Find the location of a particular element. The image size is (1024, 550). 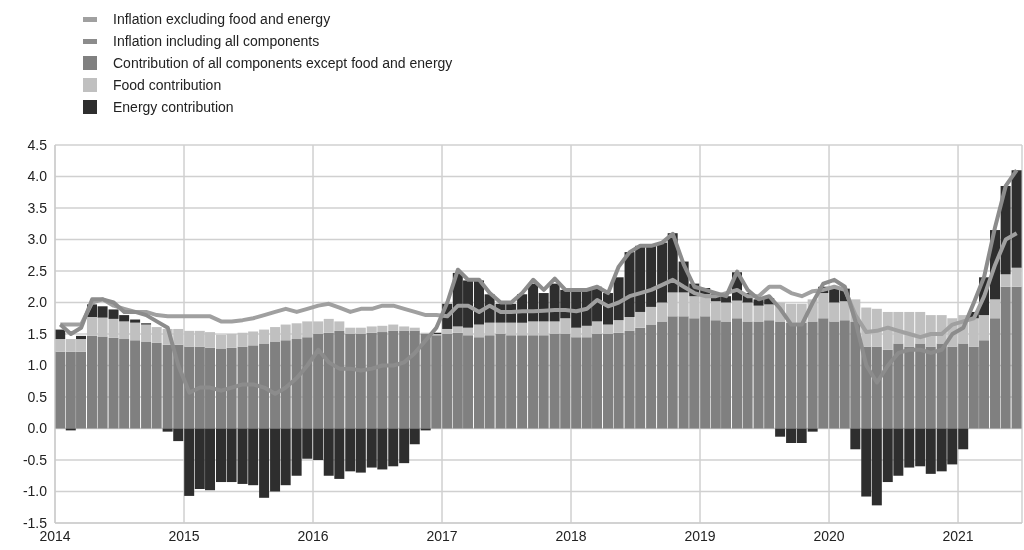

y-tick-label: -0.5 is located at coordinates (35, 459).